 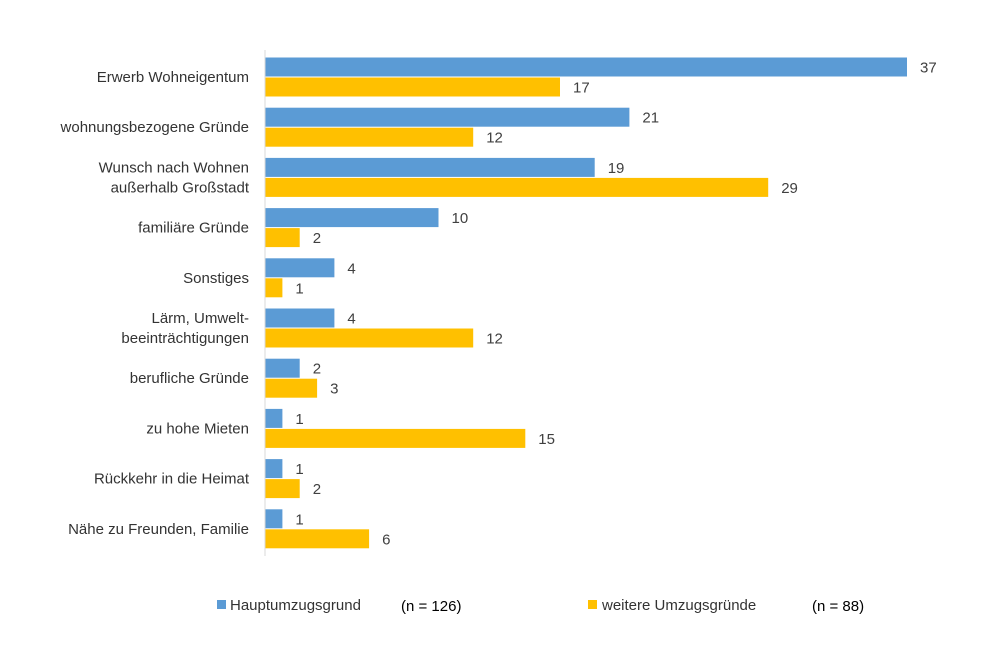 What do you see at coordinates (546, 439) in the screenshot?
I see `data-label: 15` at bounding box center [546, 439].